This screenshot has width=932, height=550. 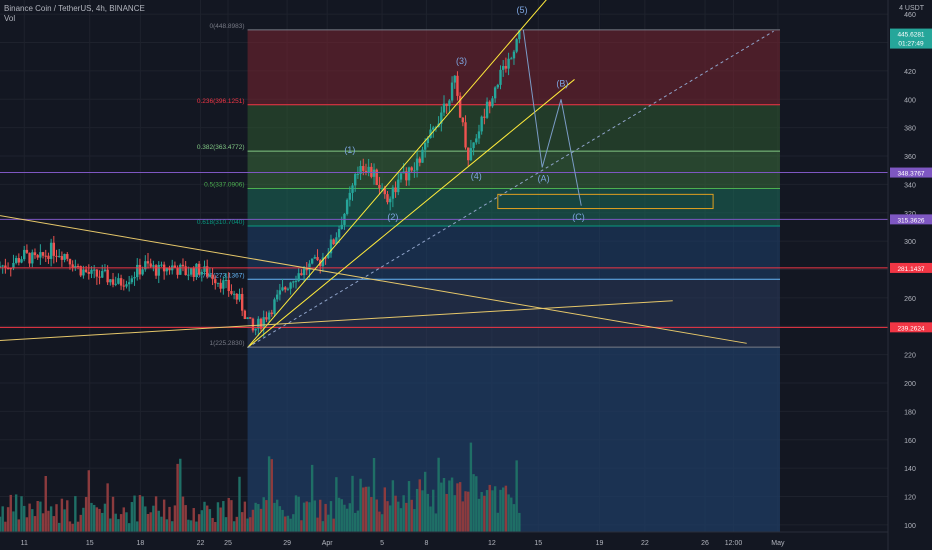 What do you see at coordinates (910, 242) in the screenshot?
I see `y-tick-label: 300` at bounding box center [910, 242].